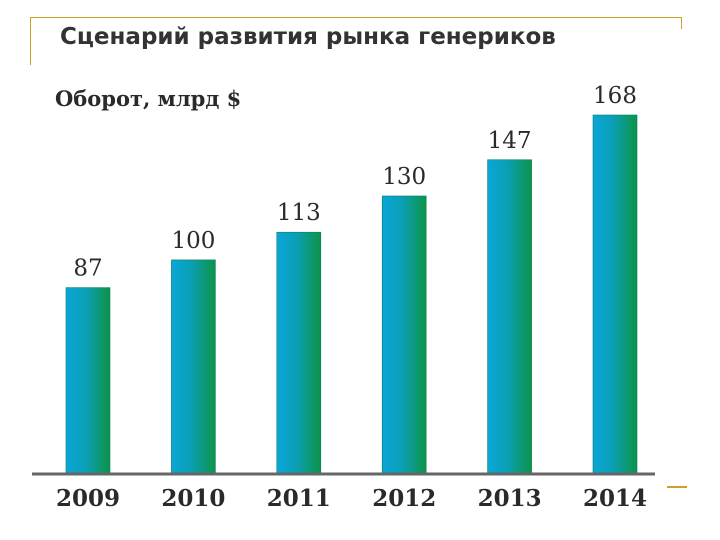 The width and height of the screenshot is (720, 540). Describe the element at coordinates (87, 269) in the screenshot. I see `value-label-2009: 87` at that location.